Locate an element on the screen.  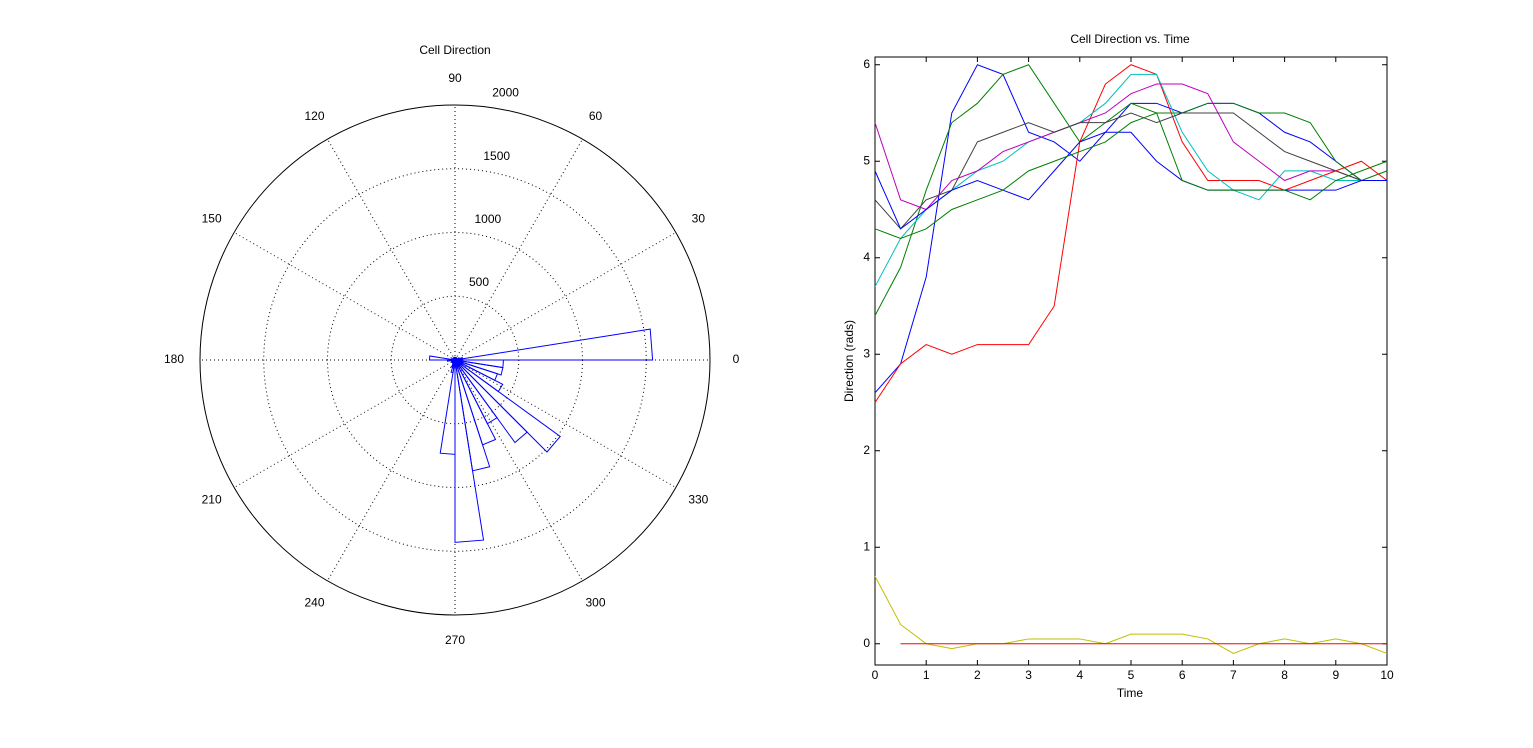
y-tick-label: 1 is located at coordinates (866, 546).